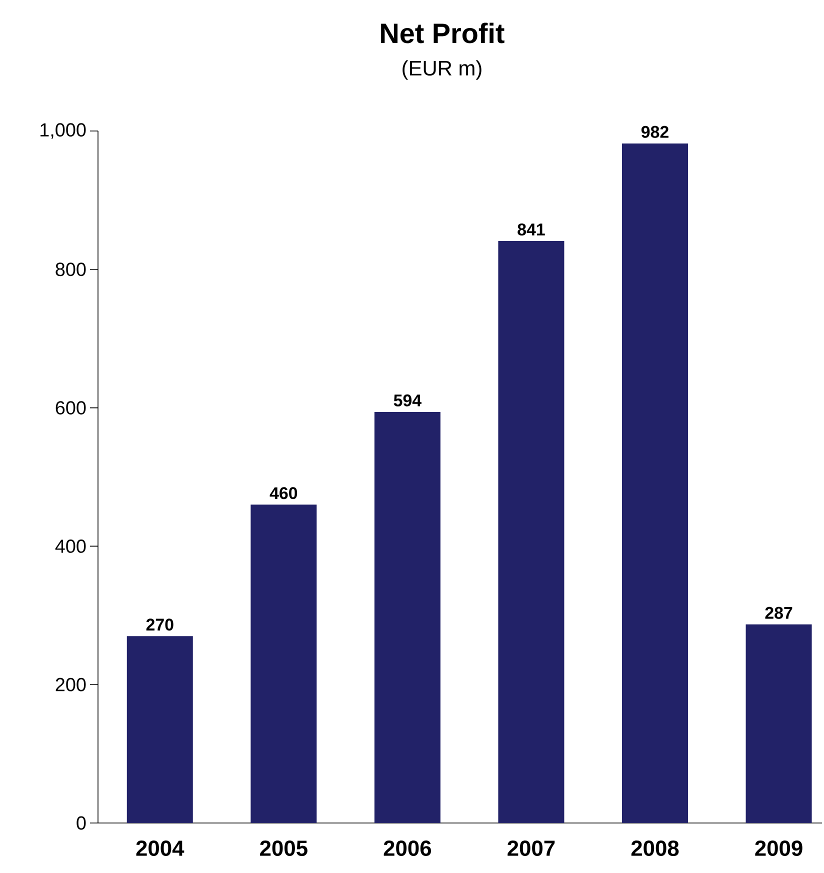  Describe the element at coordinates (408, 848) in the screenshot. I see `x-tick-label: 2006` at that location.